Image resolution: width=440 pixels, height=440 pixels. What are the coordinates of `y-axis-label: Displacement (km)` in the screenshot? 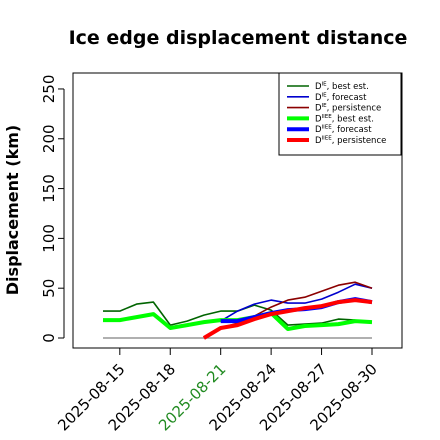 It's located at (12, 210).